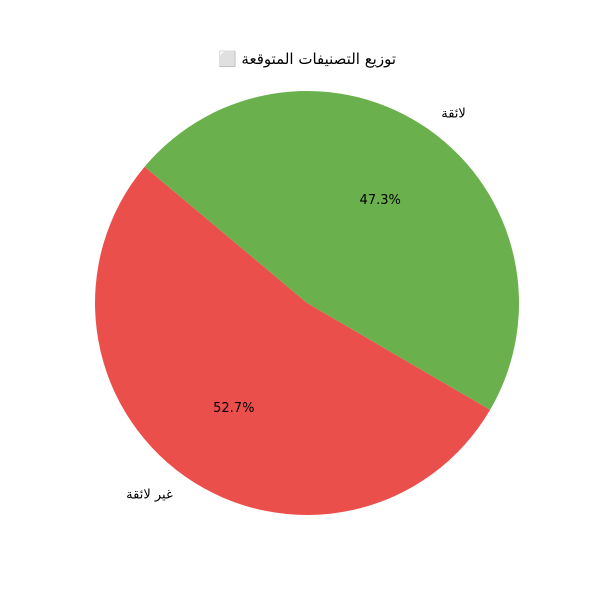 The height and width of the screenshot is (600, 600). Describe the element at coordinates (380, 200) in the screenshot. I see `pie-slice-percent-label: 47.3%` at that location.